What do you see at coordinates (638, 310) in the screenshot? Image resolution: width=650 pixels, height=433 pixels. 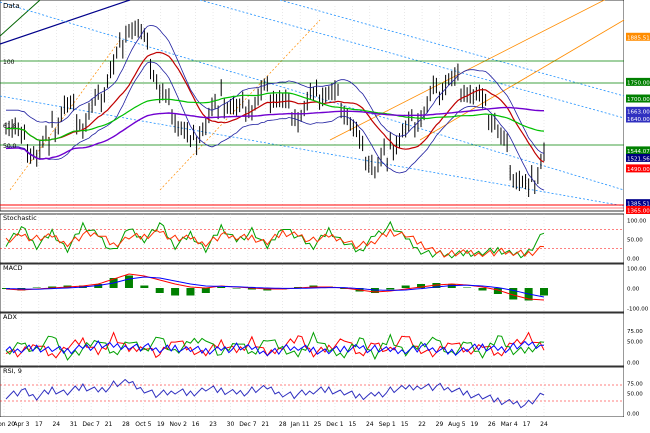 I see `indicator-axis-label: -100.00` at bounding box center [638, 310].